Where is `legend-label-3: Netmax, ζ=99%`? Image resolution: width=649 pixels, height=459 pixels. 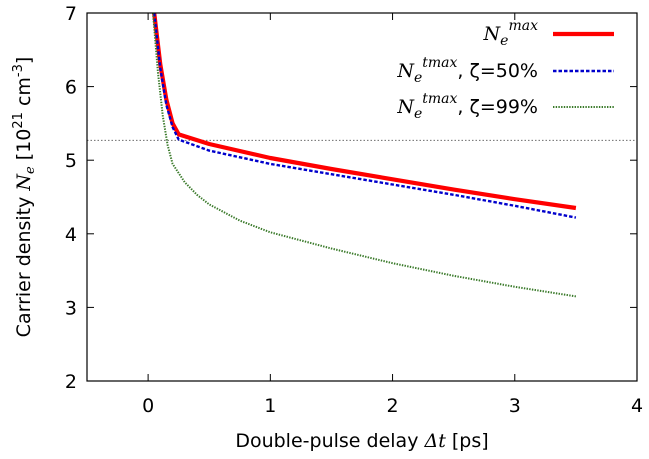
legend-label-3: Netmax, ζ=99% is located at coordinates (467, 106).